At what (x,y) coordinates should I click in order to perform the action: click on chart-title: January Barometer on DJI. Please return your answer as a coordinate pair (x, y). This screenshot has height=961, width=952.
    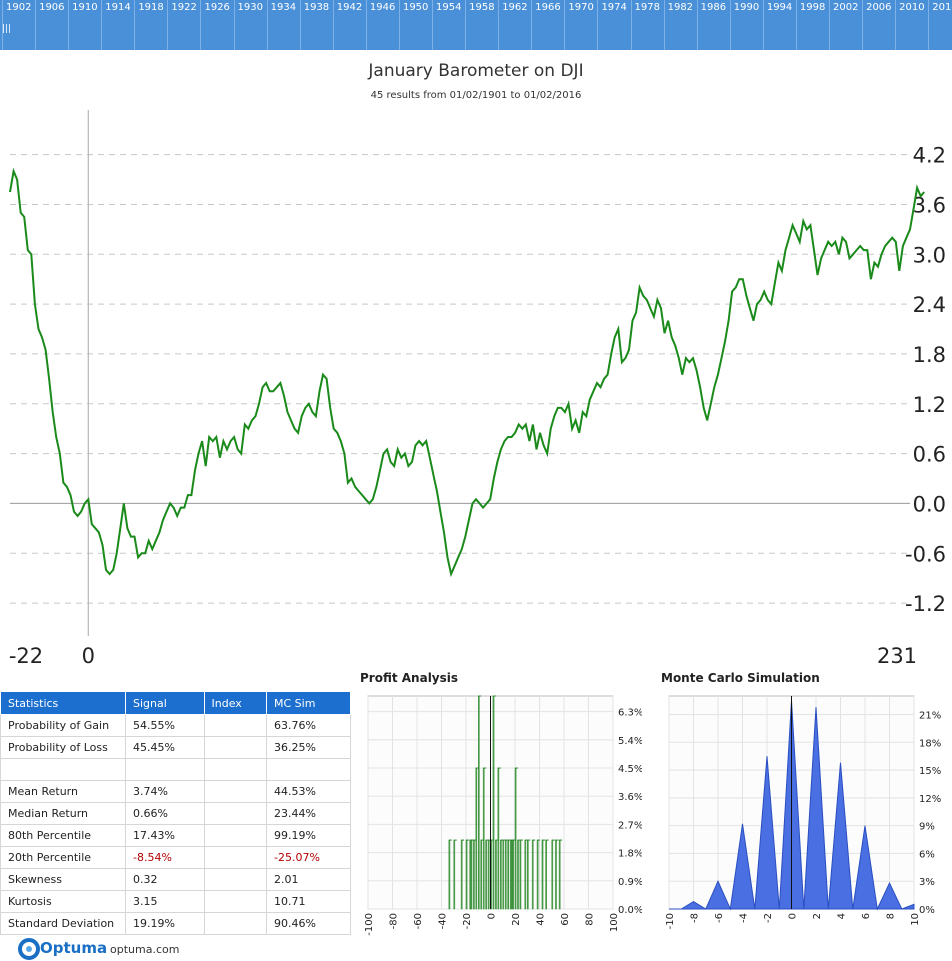
    Looking at the image, I should click on (476, 71).